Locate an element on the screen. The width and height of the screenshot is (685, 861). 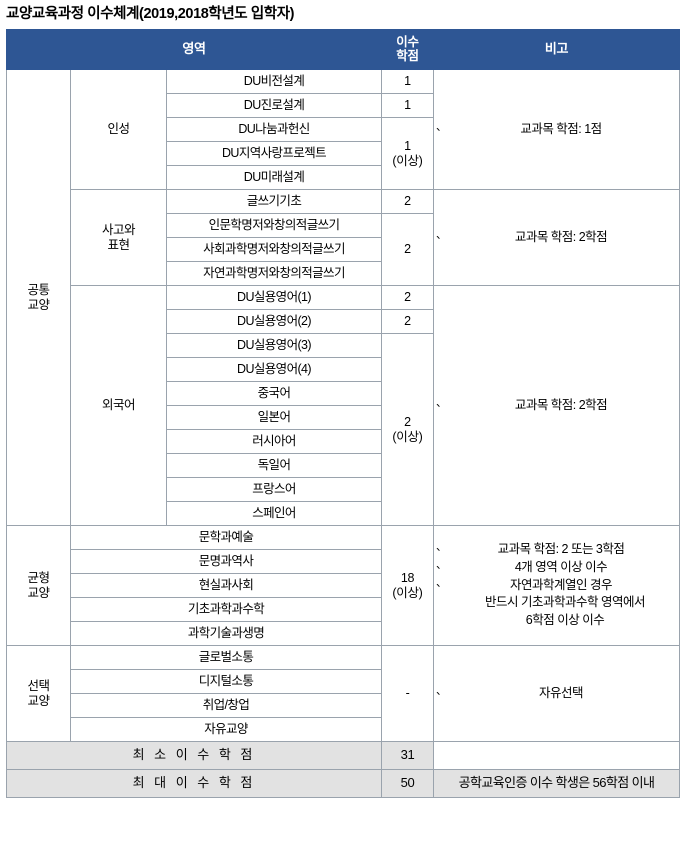
header-credit-line2: 학점 is located at coordinates (407, 55).